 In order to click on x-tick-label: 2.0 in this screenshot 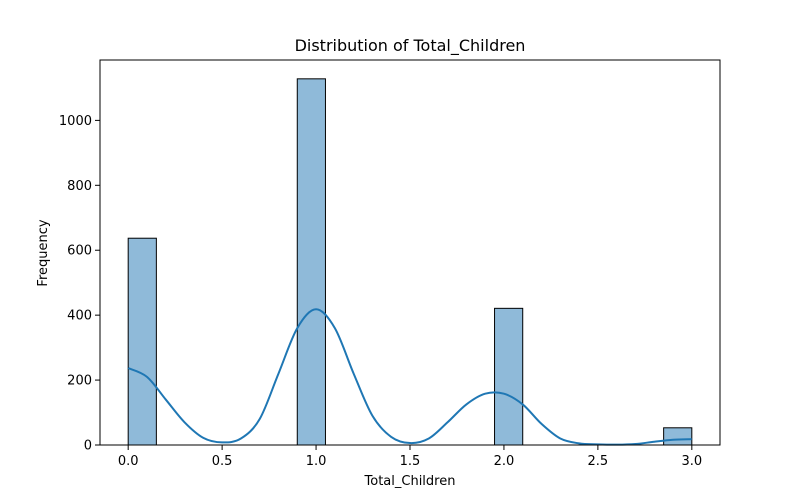, I will do `click(504, 461)`.